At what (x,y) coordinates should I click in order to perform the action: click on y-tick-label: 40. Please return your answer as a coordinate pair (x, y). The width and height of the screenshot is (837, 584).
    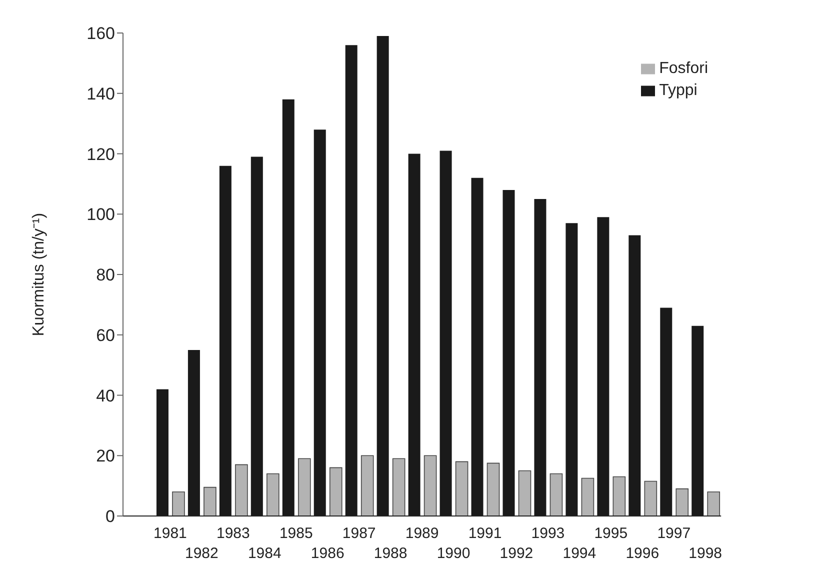
    Looking at the image, I should click on (105, 396).